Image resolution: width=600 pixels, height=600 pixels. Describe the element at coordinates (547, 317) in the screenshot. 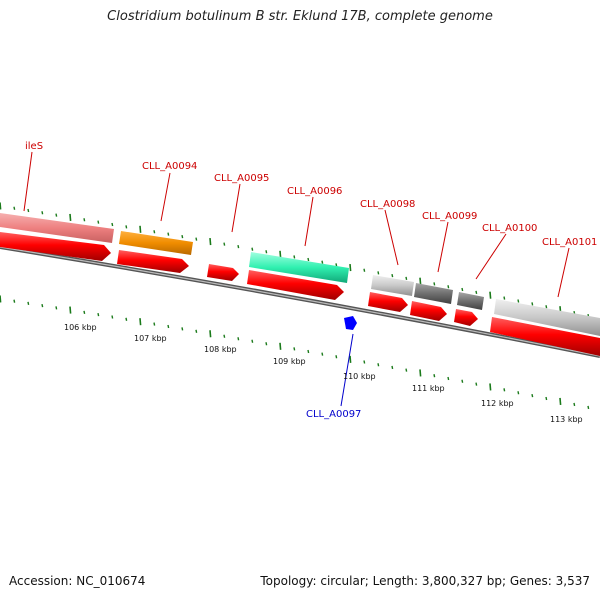

I see `feature-CLL-A0101` at that location.